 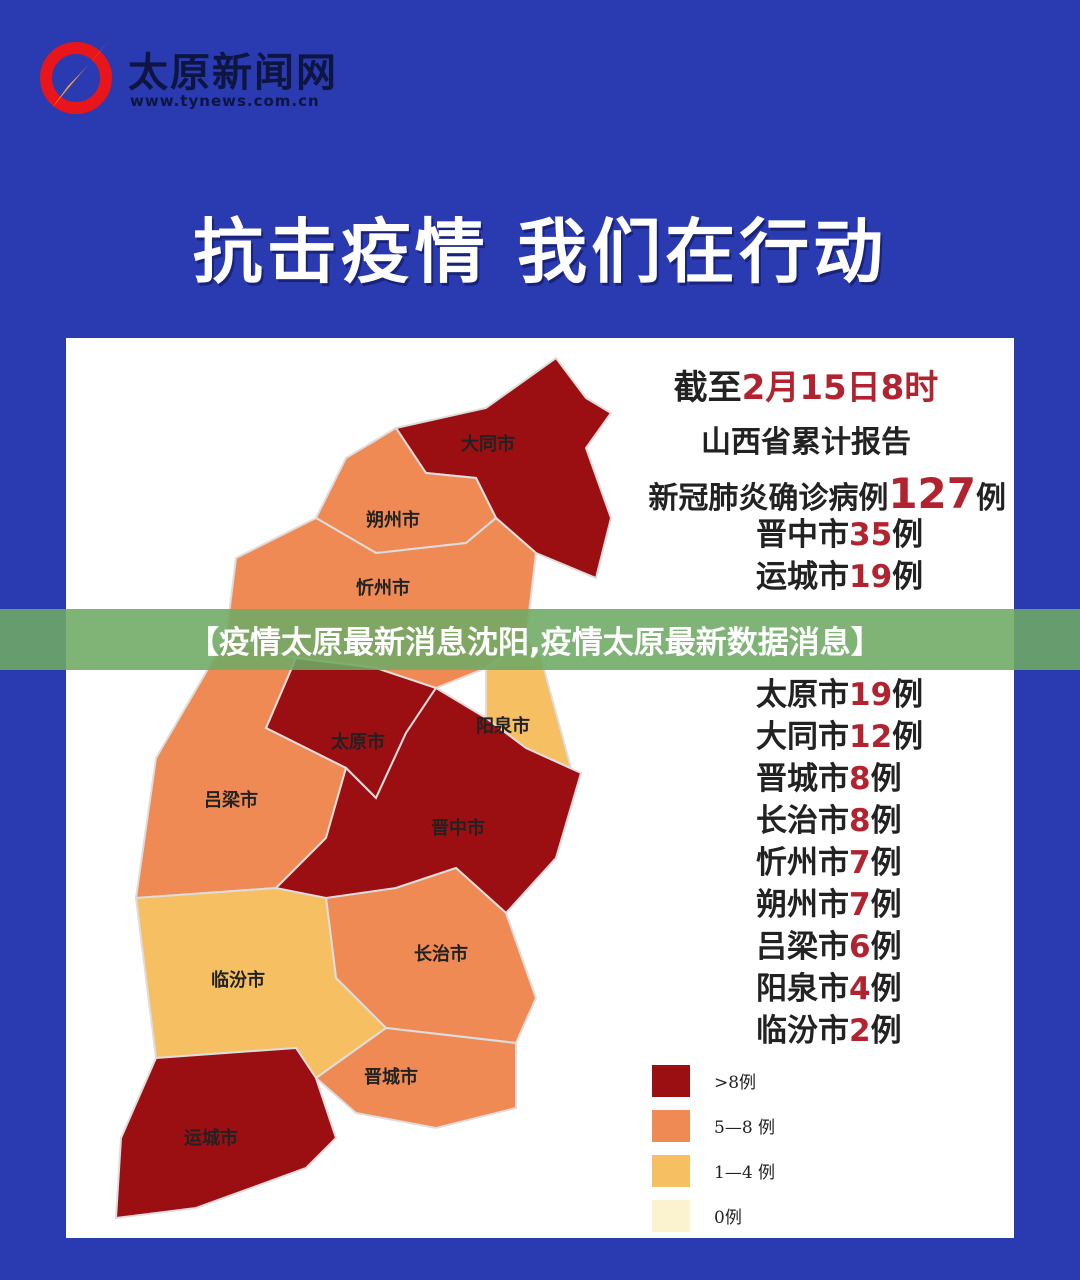 I want to click on case-row: 忻州市7例, so click(x=839, y=863).